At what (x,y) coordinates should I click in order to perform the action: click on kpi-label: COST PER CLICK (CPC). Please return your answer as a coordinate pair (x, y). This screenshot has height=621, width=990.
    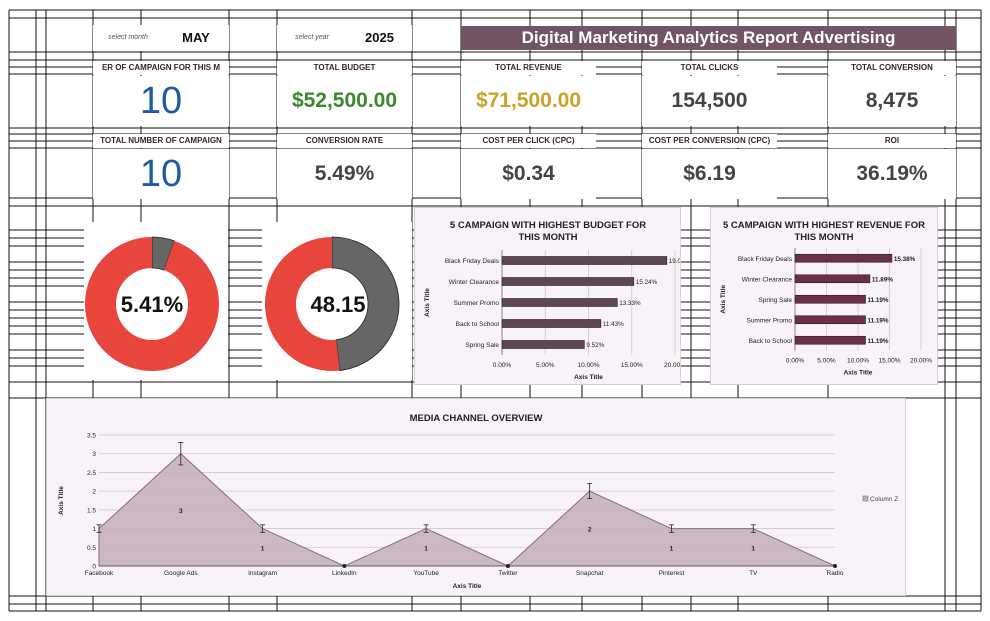
    Looking at the image, I should click on (528, 141).